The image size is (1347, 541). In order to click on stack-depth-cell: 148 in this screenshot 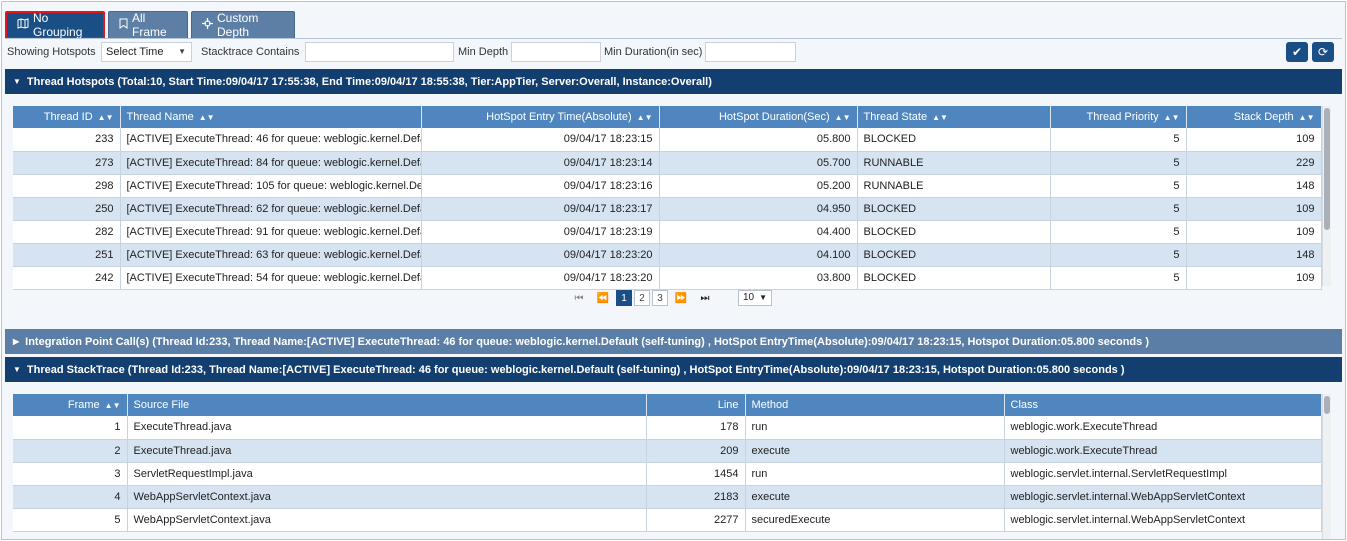, I will do `click(1254, 255)`.